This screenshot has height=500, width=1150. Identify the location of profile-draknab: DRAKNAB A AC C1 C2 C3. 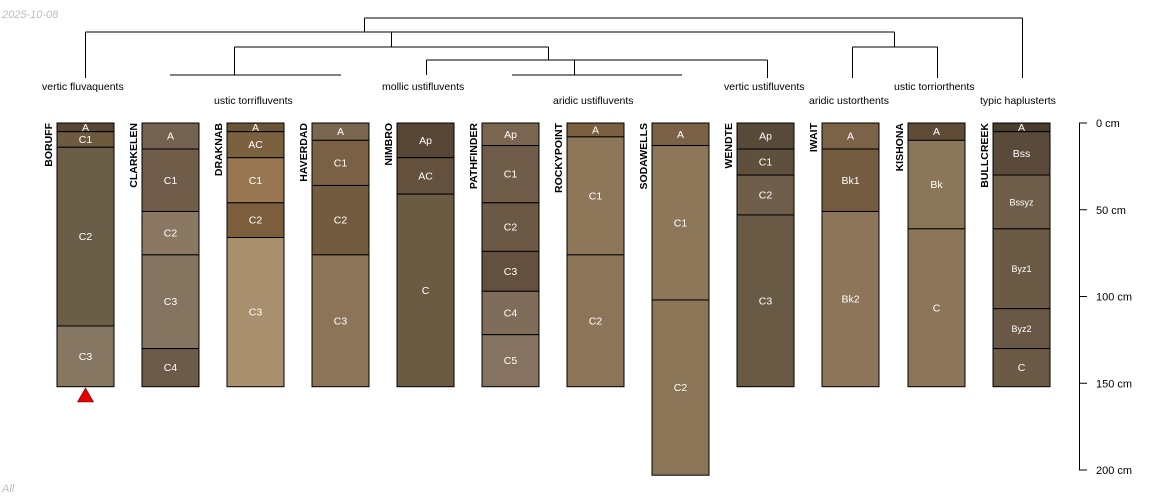
(249, 255).